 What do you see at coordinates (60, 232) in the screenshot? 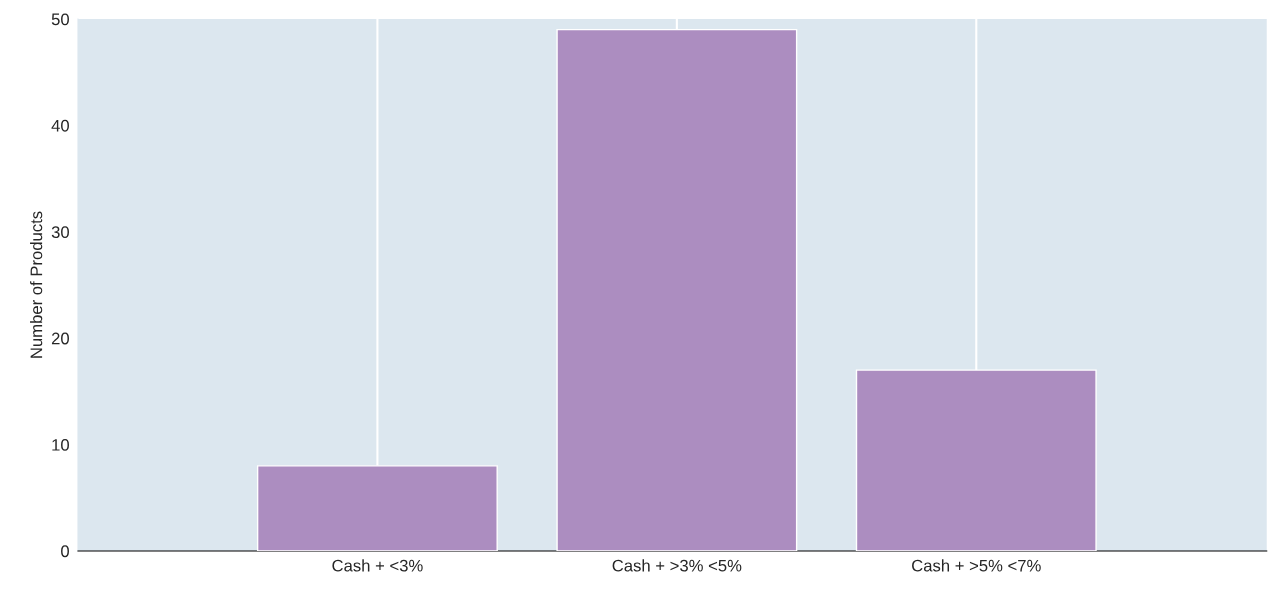
I see `y-tick-label: 30` at bounding box center [60, 232].